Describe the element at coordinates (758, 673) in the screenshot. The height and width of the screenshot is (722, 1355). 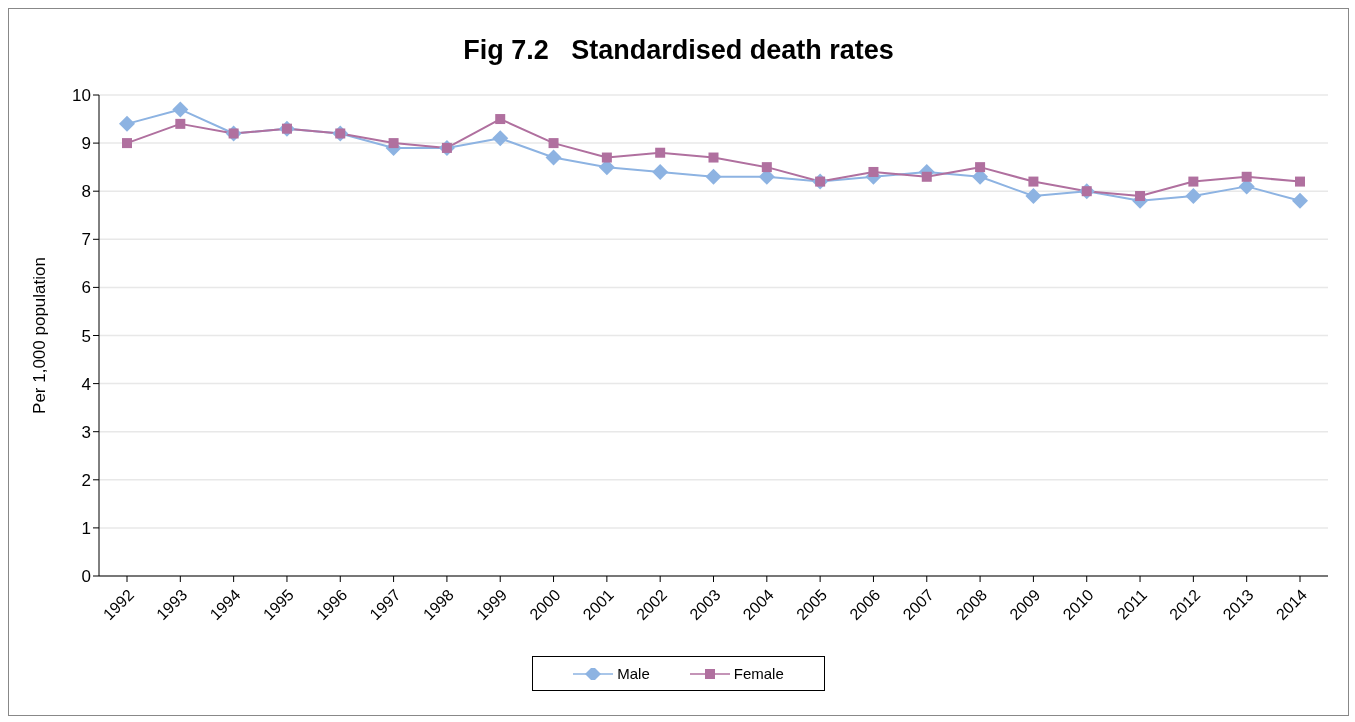
I see `legend-label: Female` at that location.